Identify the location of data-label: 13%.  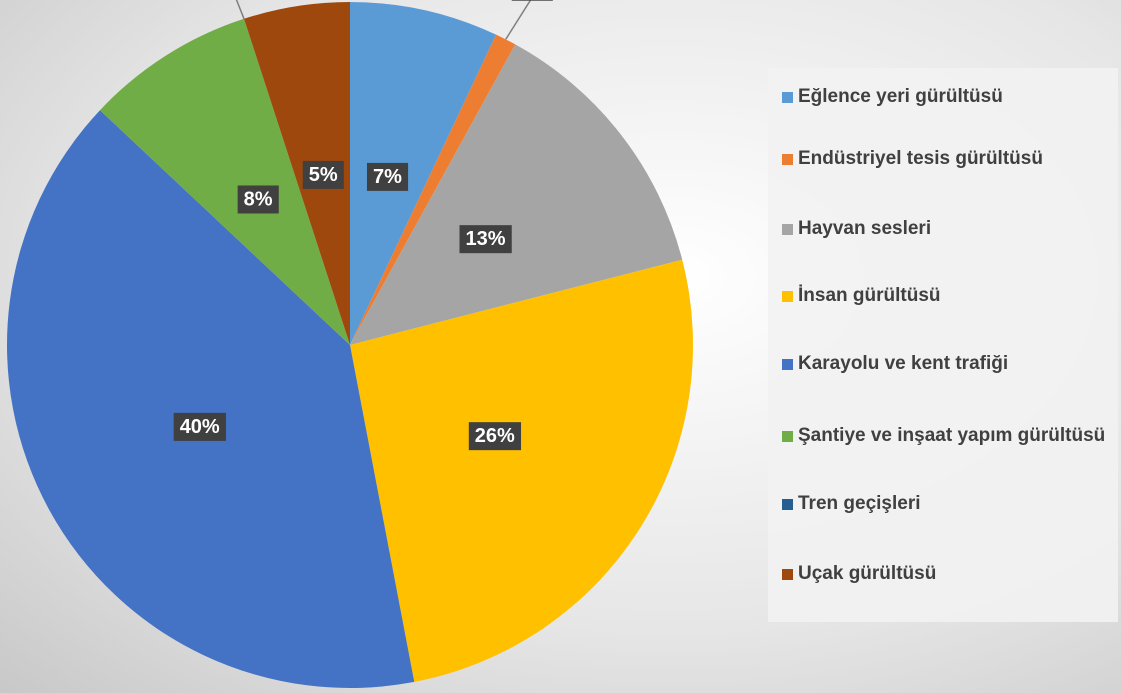
(485, 239).